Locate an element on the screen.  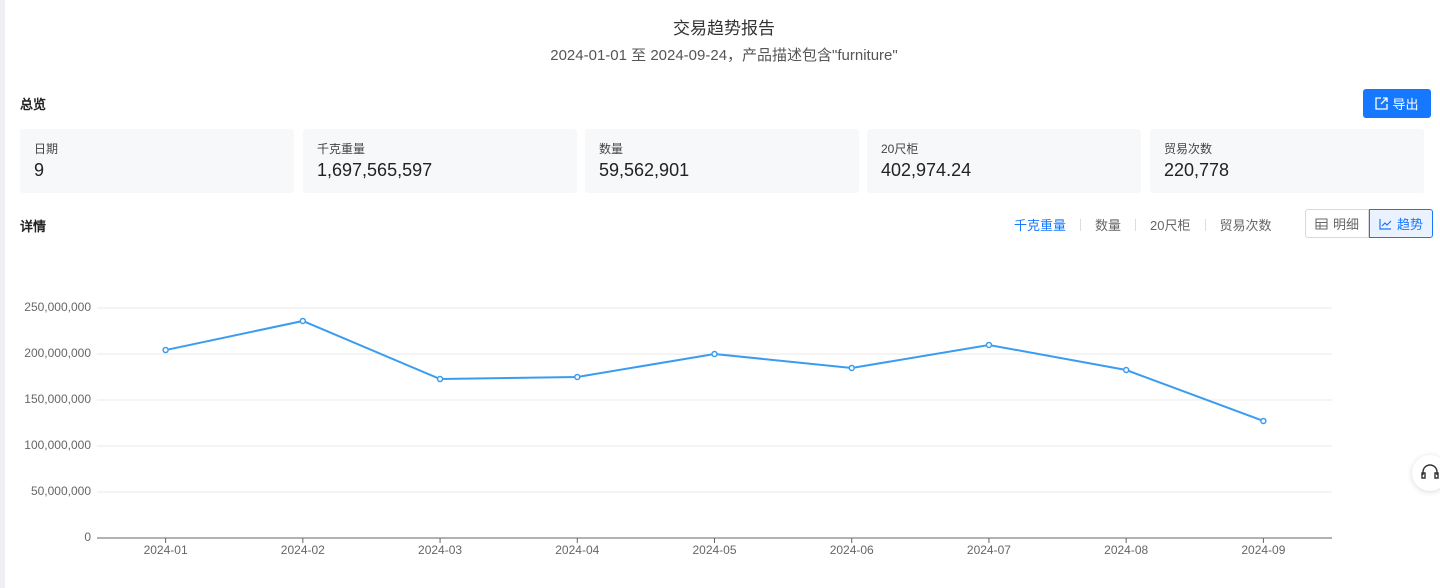
x-tick-label: 2024-05 is located at coordinates (714, 550).